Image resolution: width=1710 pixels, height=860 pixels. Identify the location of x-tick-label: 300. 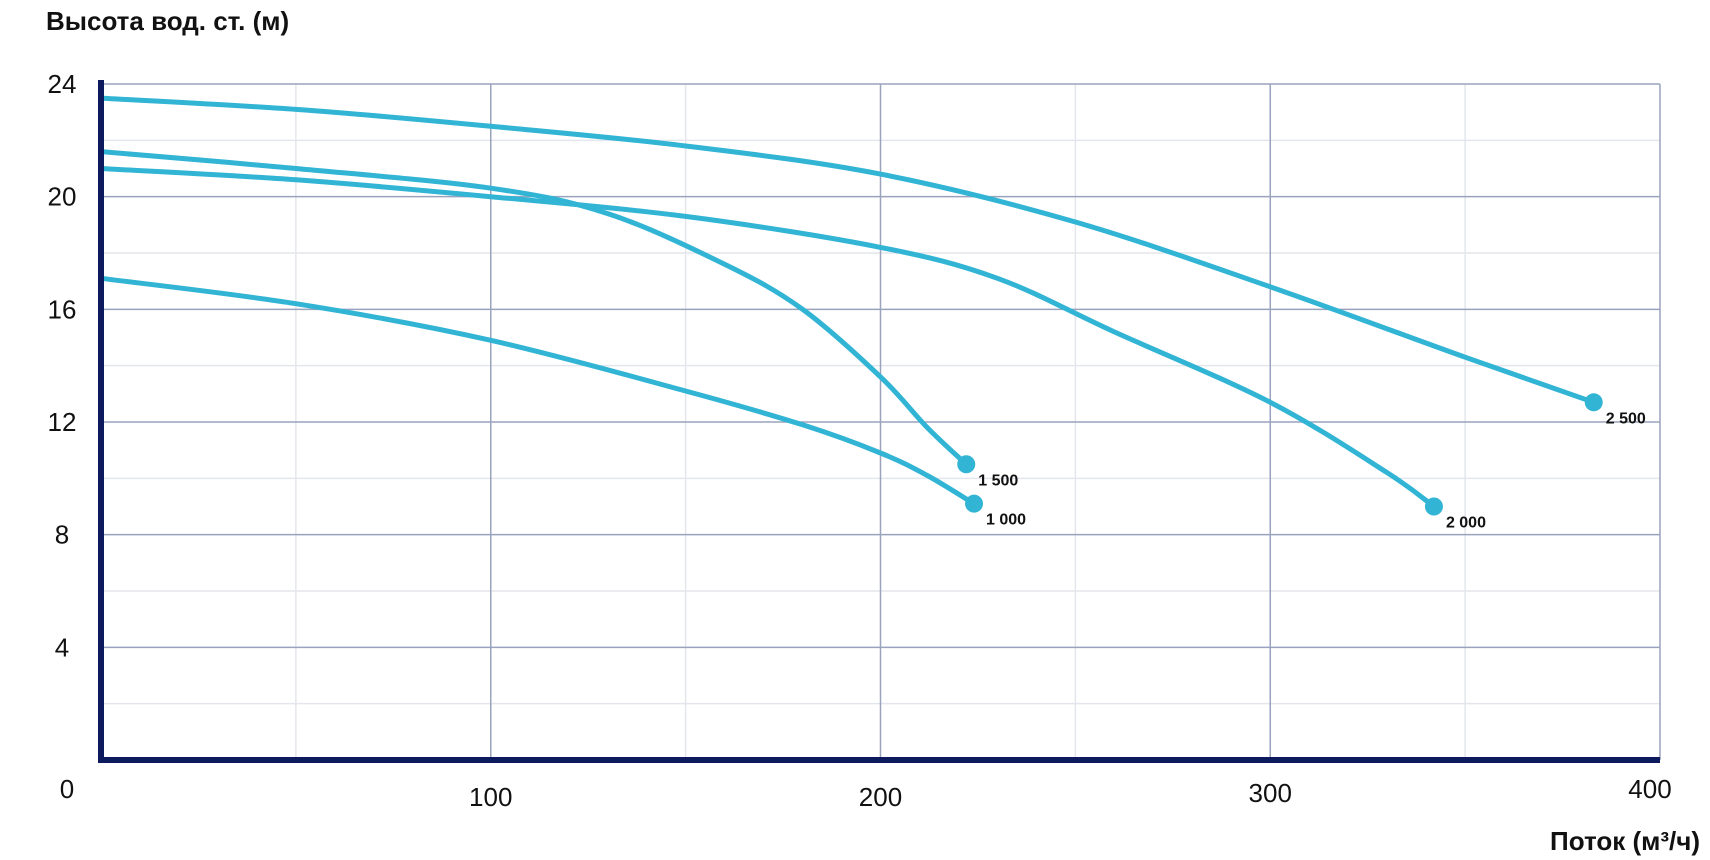
(1270, 793).